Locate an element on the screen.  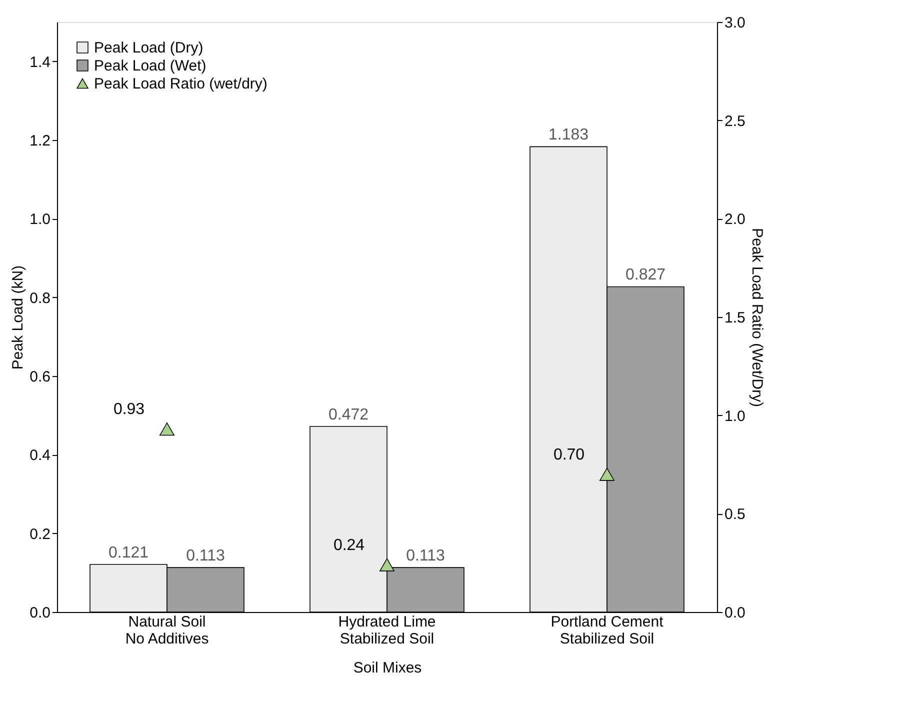
y2-tick-label: 3.0 is located at coordinates (735, 23).